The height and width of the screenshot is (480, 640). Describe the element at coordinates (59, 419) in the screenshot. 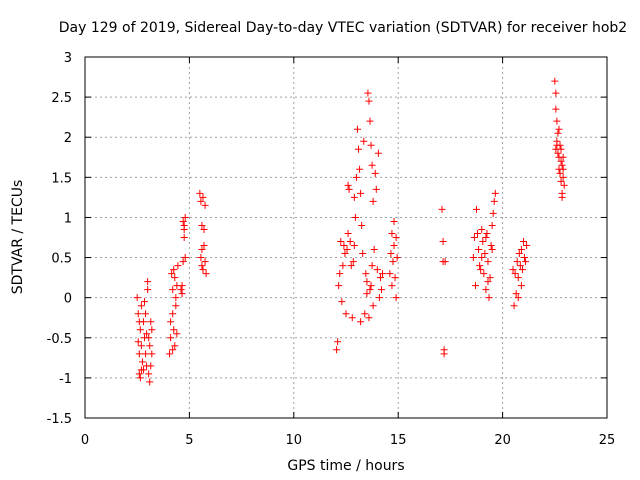

I see `y-tick-label: -1.5` at that location.